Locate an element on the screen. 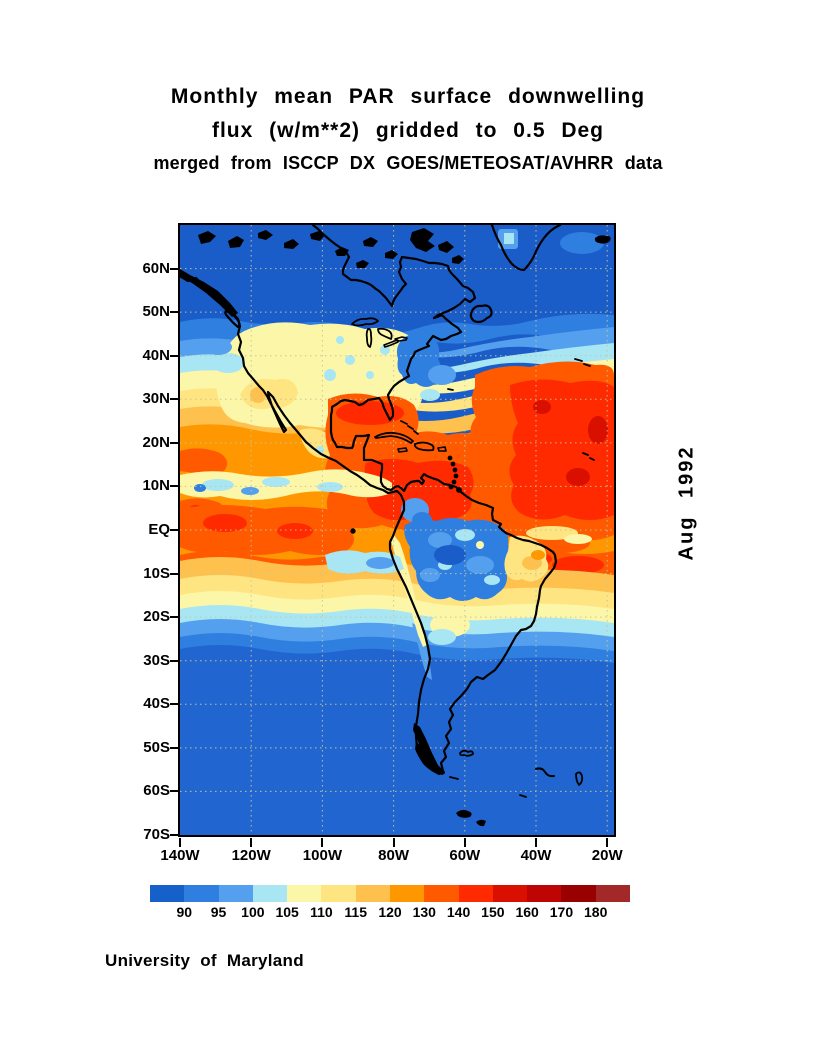 This screenshot has height=1056, width=816. north-atlantic-max is located at coordinates (540, 451).